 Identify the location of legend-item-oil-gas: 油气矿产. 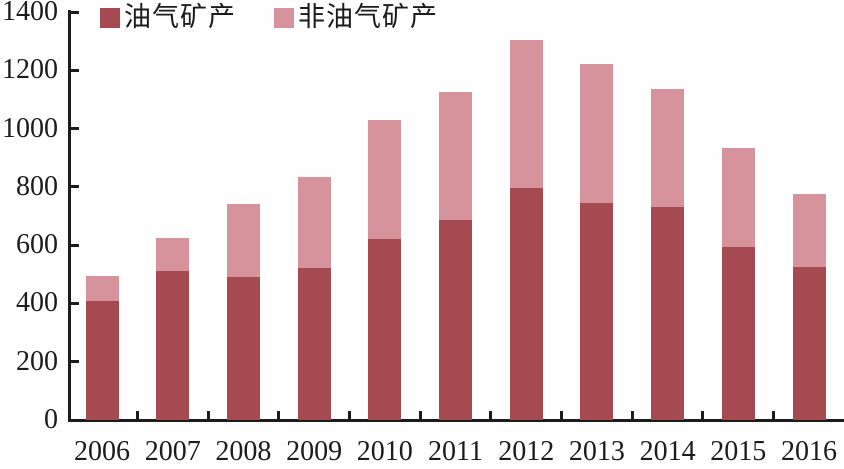
(168, 17).